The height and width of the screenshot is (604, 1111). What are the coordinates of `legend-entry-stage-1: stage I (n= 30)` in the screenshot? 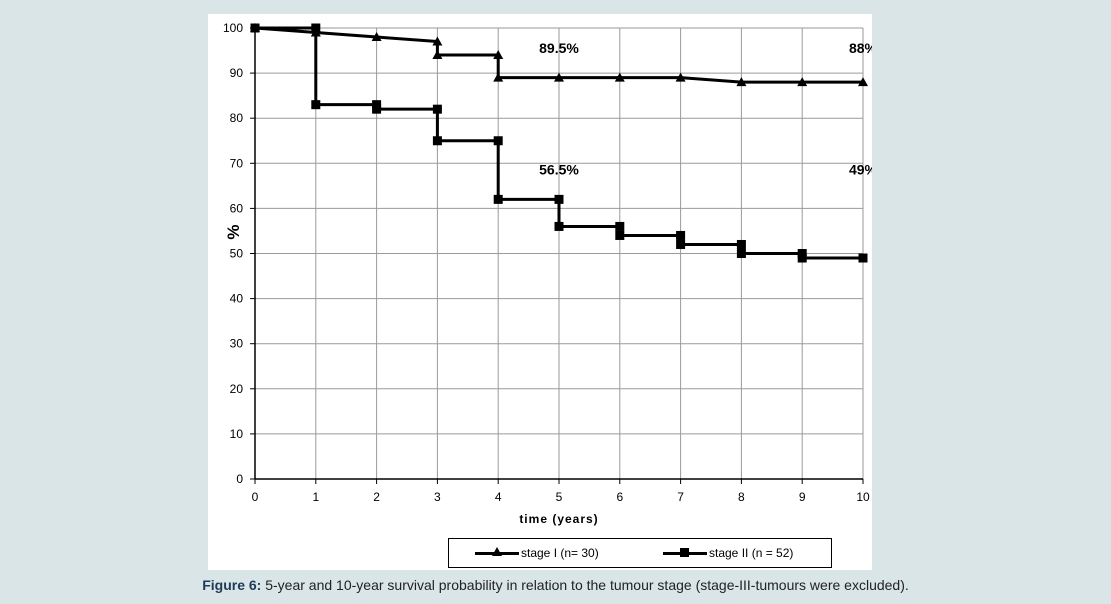 It's located at (537, 553).